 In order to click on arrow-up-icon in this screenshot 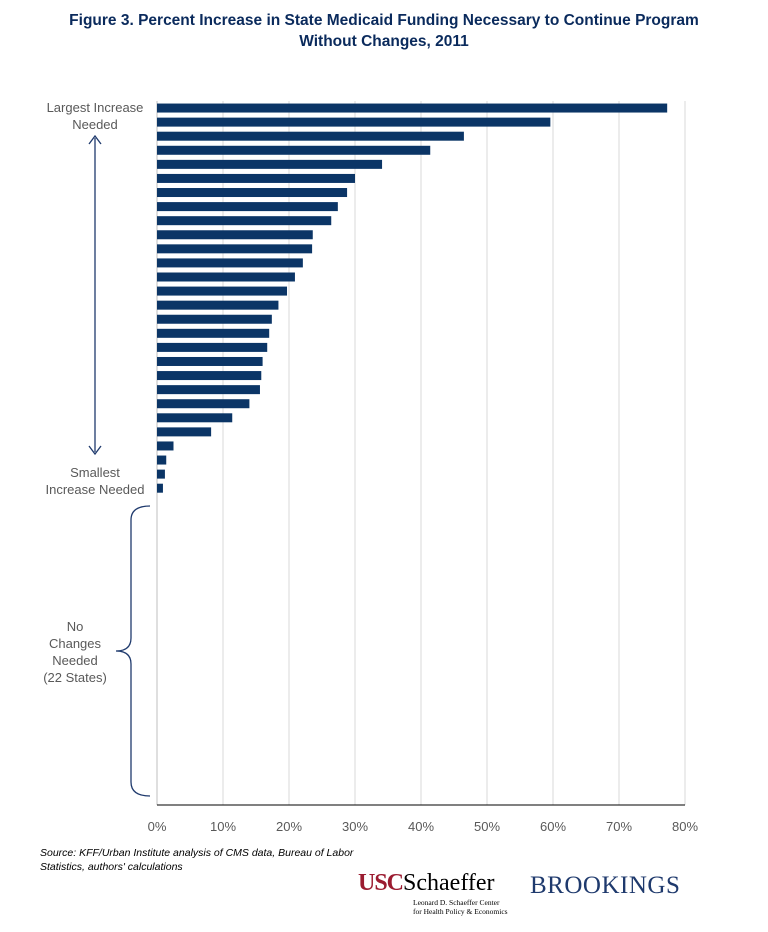, I will do `click(95, 139)`.